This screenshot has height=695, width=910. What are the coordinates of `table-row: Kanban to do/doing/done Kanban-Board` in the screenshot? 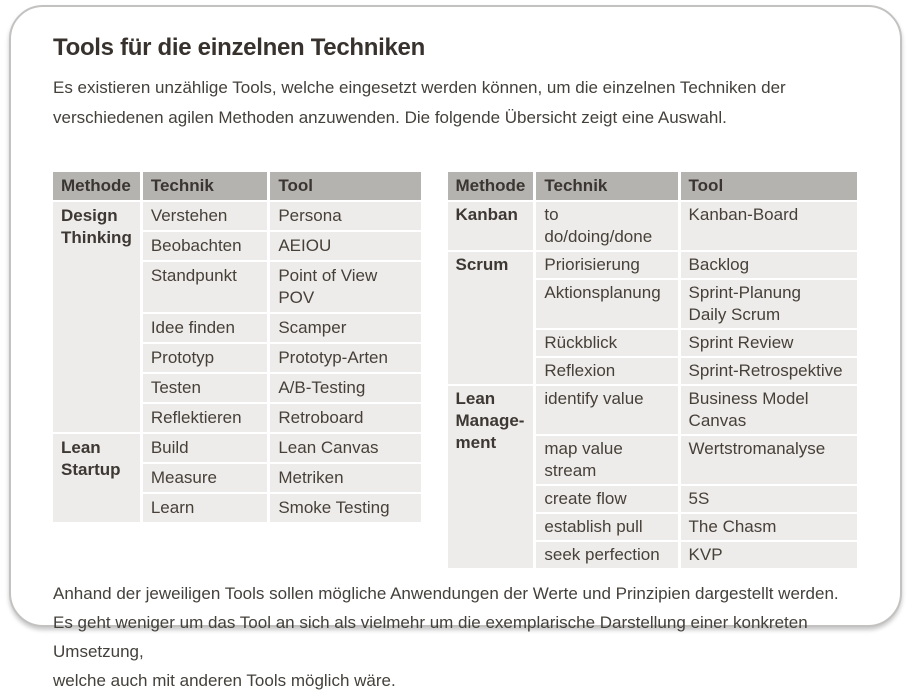 It's located at (652, 226).